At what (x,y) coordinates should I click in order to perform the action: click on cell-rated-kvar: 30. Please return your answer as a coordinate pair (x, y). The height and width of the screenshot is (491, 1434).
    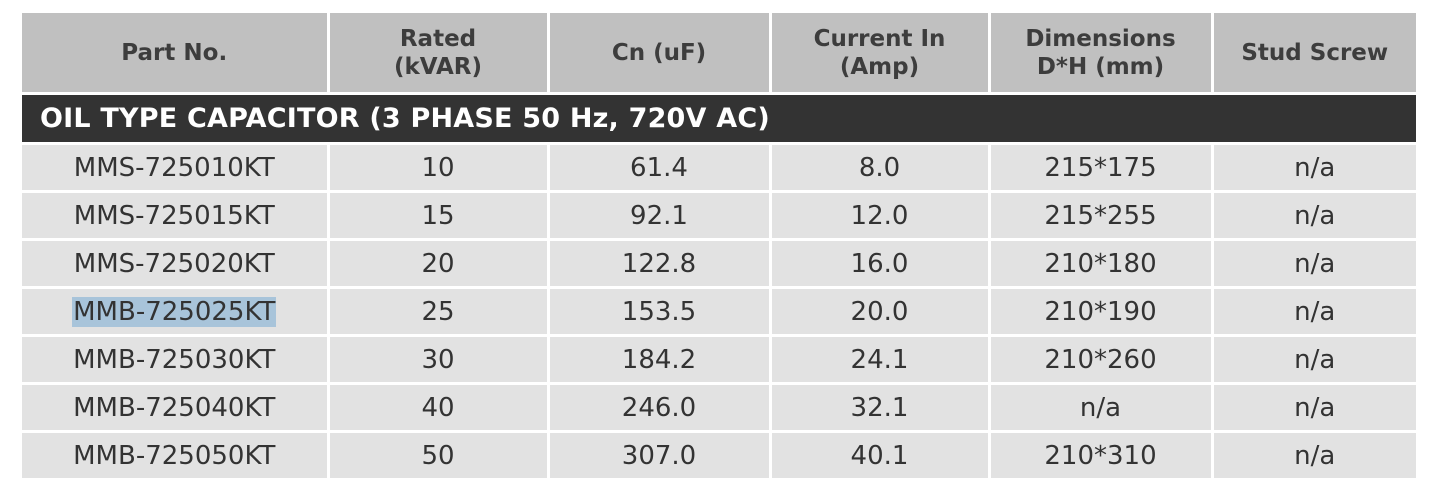
    Looking at the image, I should click on (439, 360).